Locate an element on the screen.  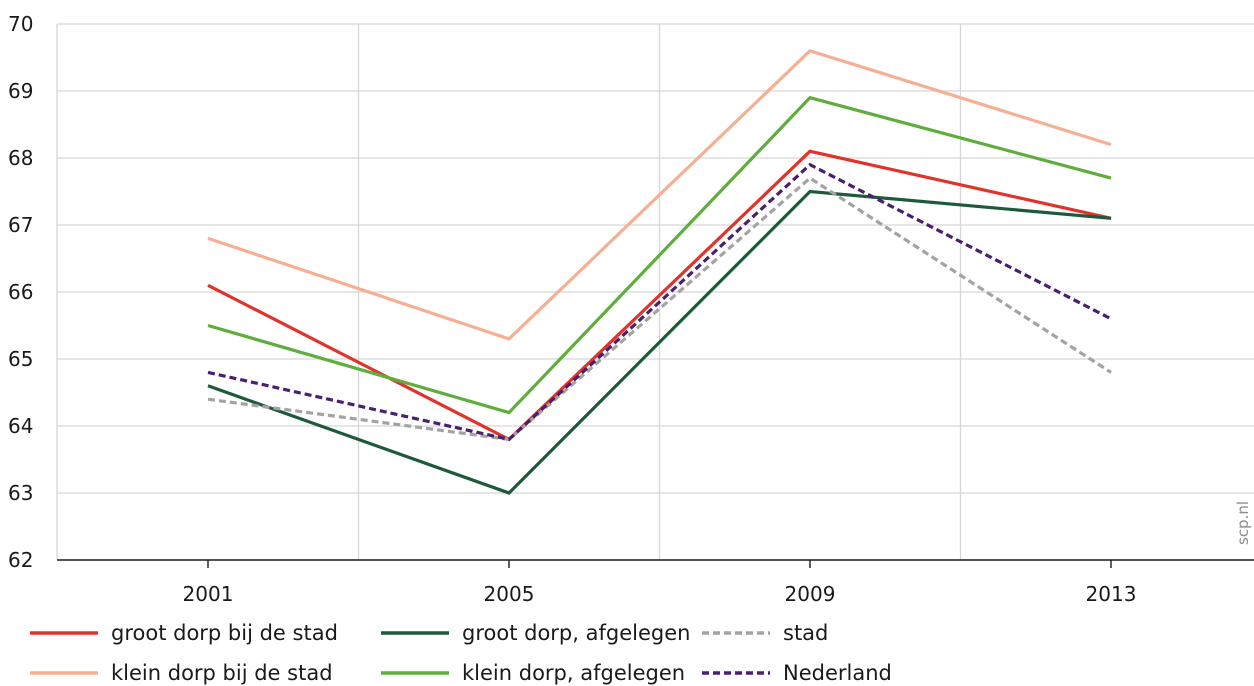
y-tick-label: 69 is located at coordinates (20, 91).